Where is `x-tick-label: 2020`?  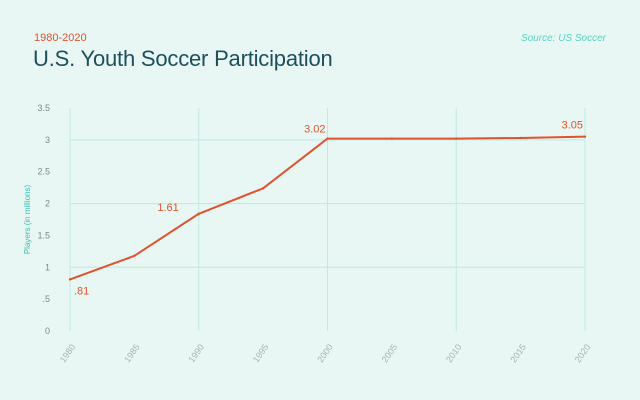 x-tick-label: 2020 is located at coordinates (583, 353).